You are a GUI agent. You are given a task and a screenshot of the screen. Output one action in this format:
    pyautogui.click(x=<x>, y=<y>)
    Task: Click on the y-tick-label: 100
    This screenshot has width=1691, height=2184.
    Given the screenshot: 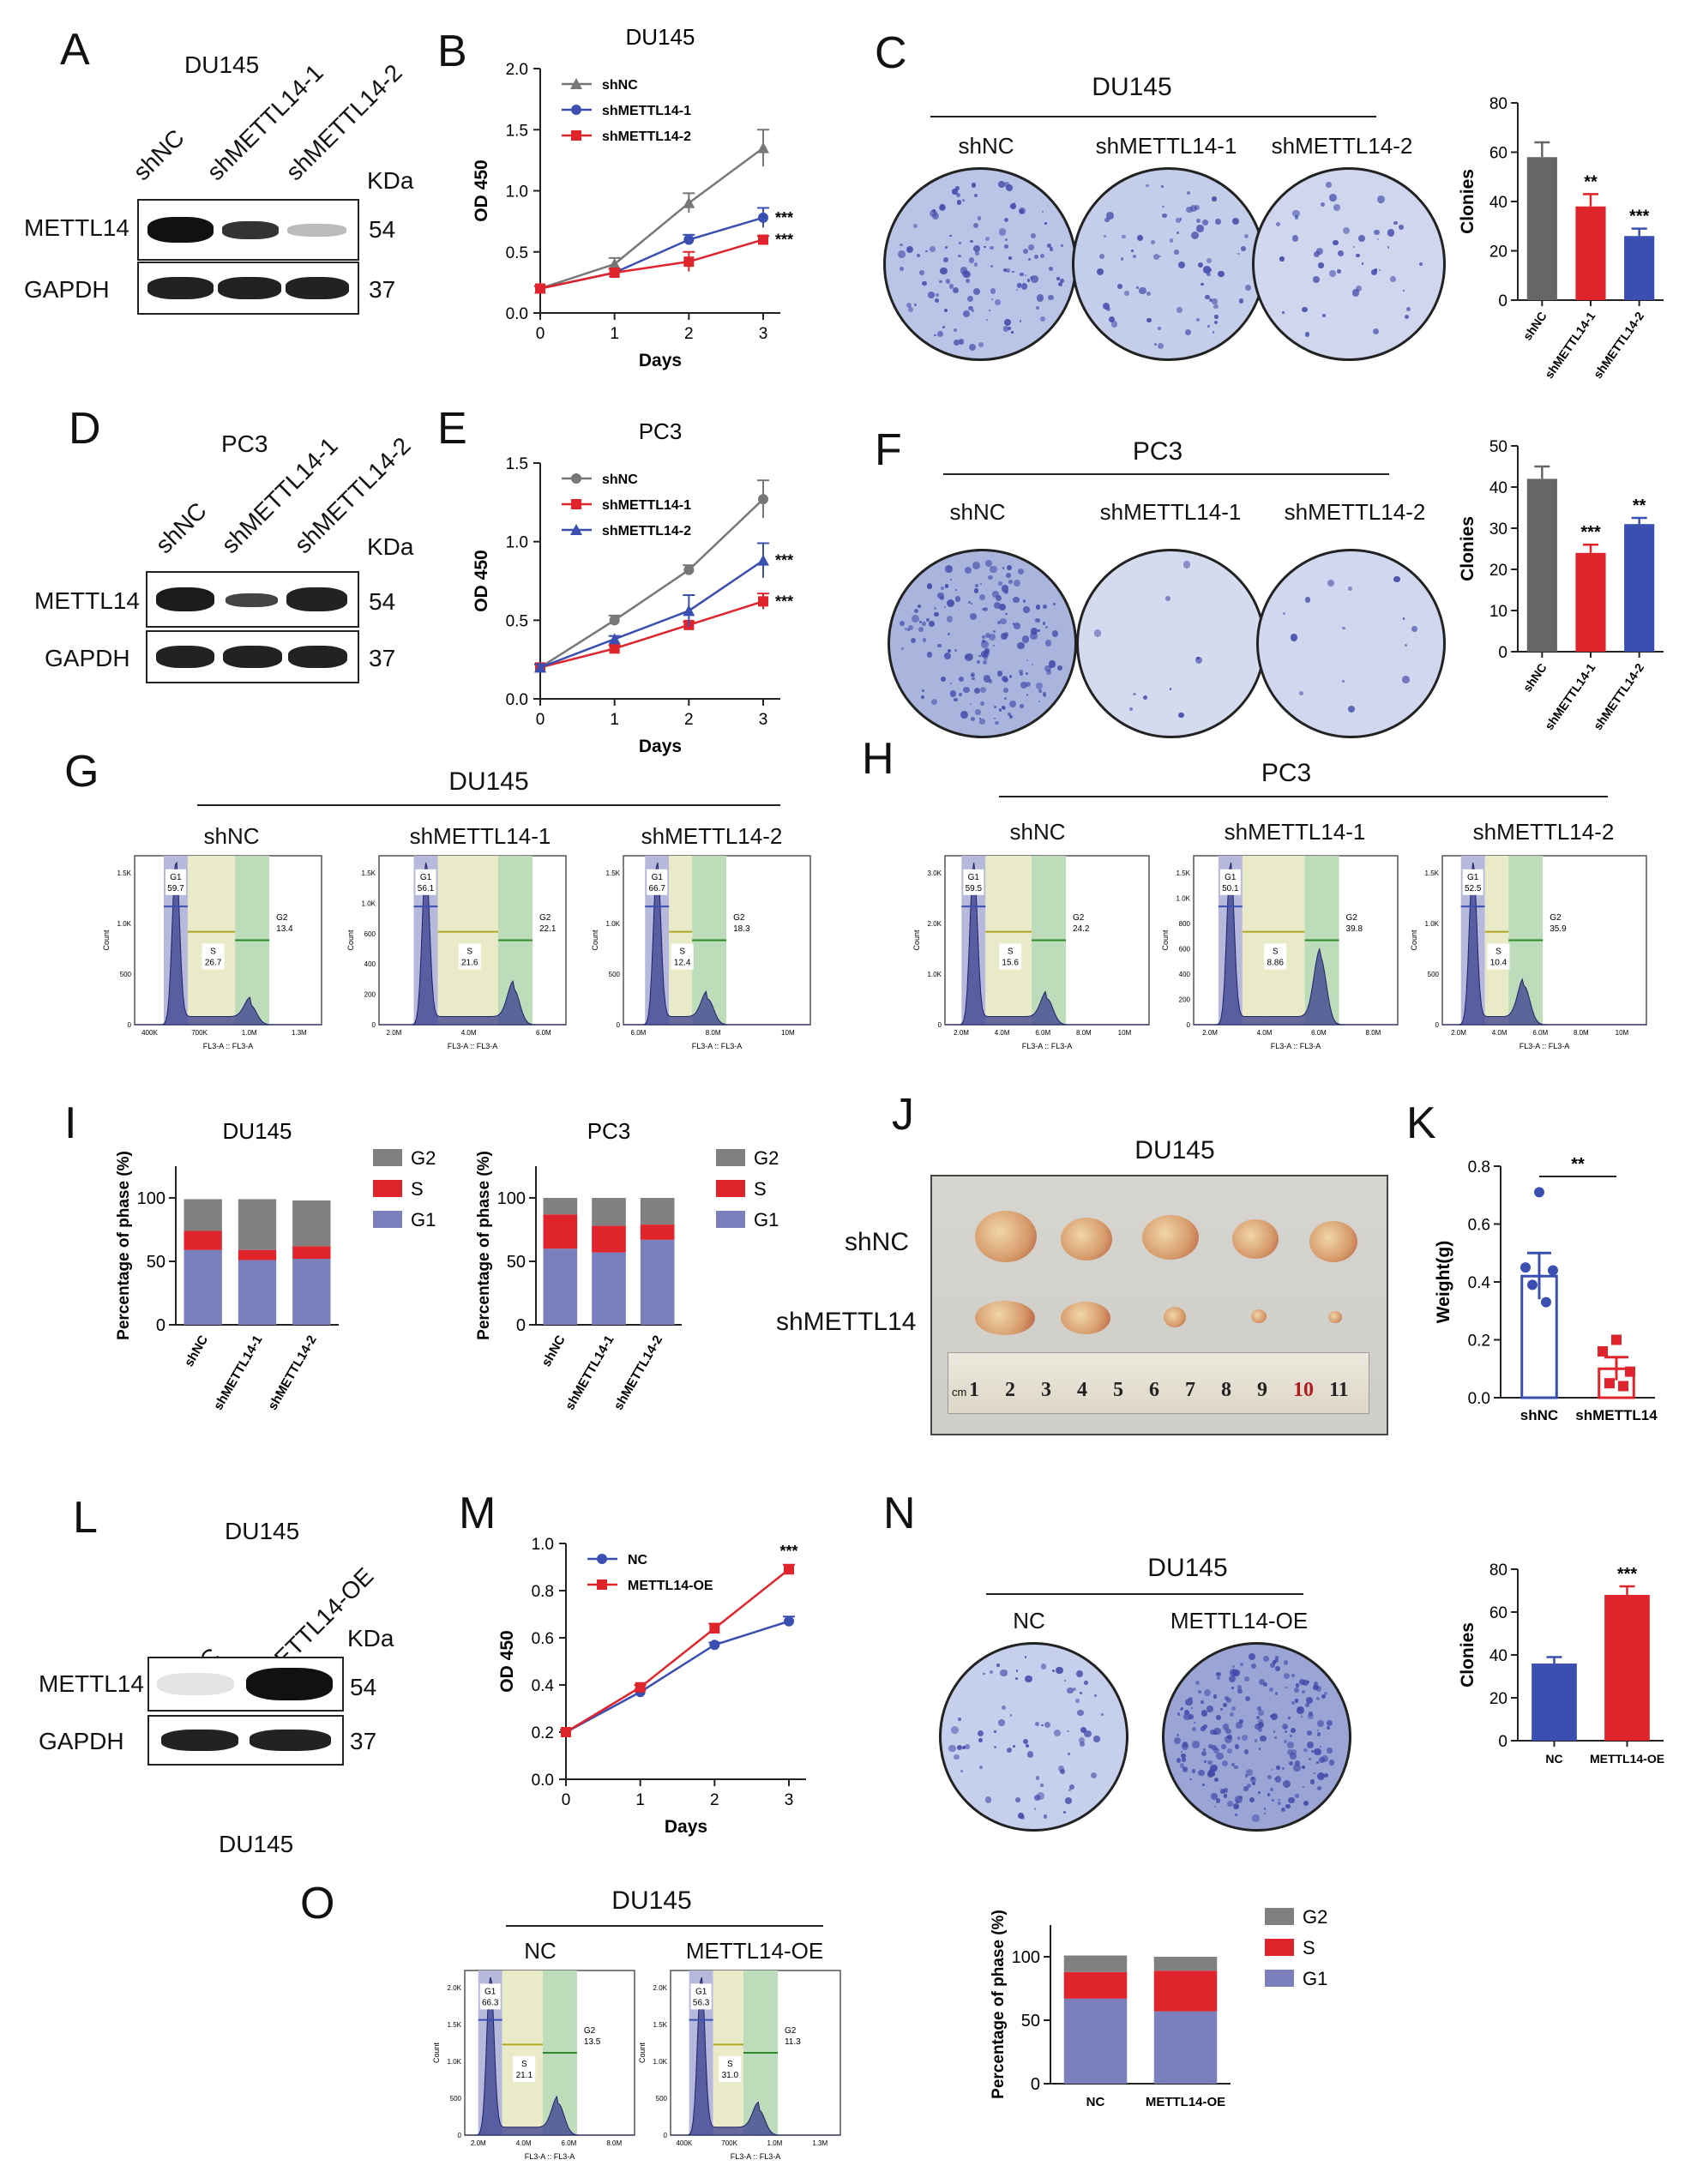 What is the action you would take?
    pyautogui.click(x=511, y=1198)
    